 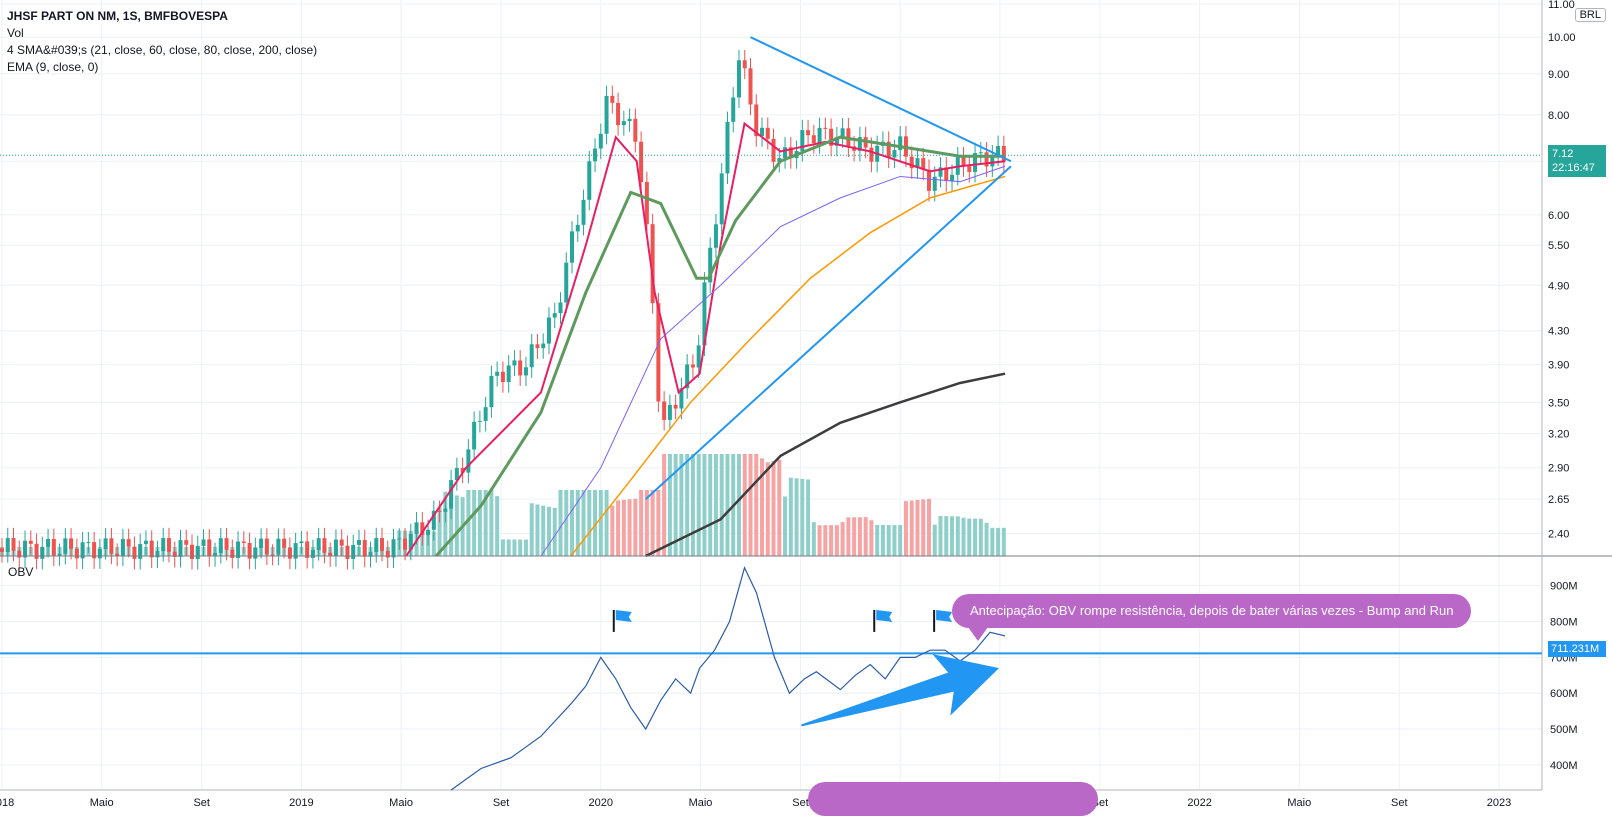 I want to click on time-tick-label: Set, so click(x=501, y=803).